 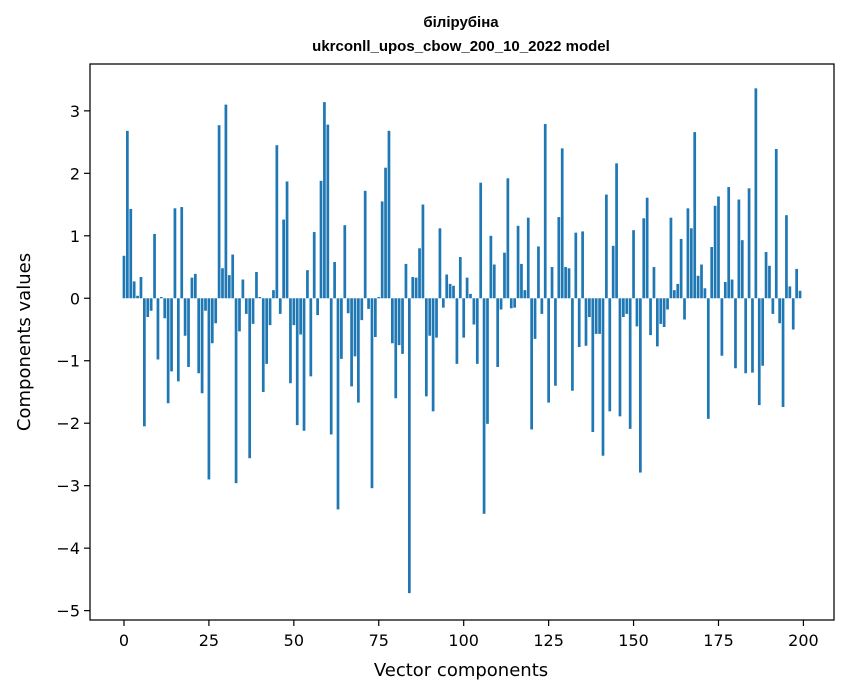 I want to click on x-tick-label: 100, so click(x=463, y=640).